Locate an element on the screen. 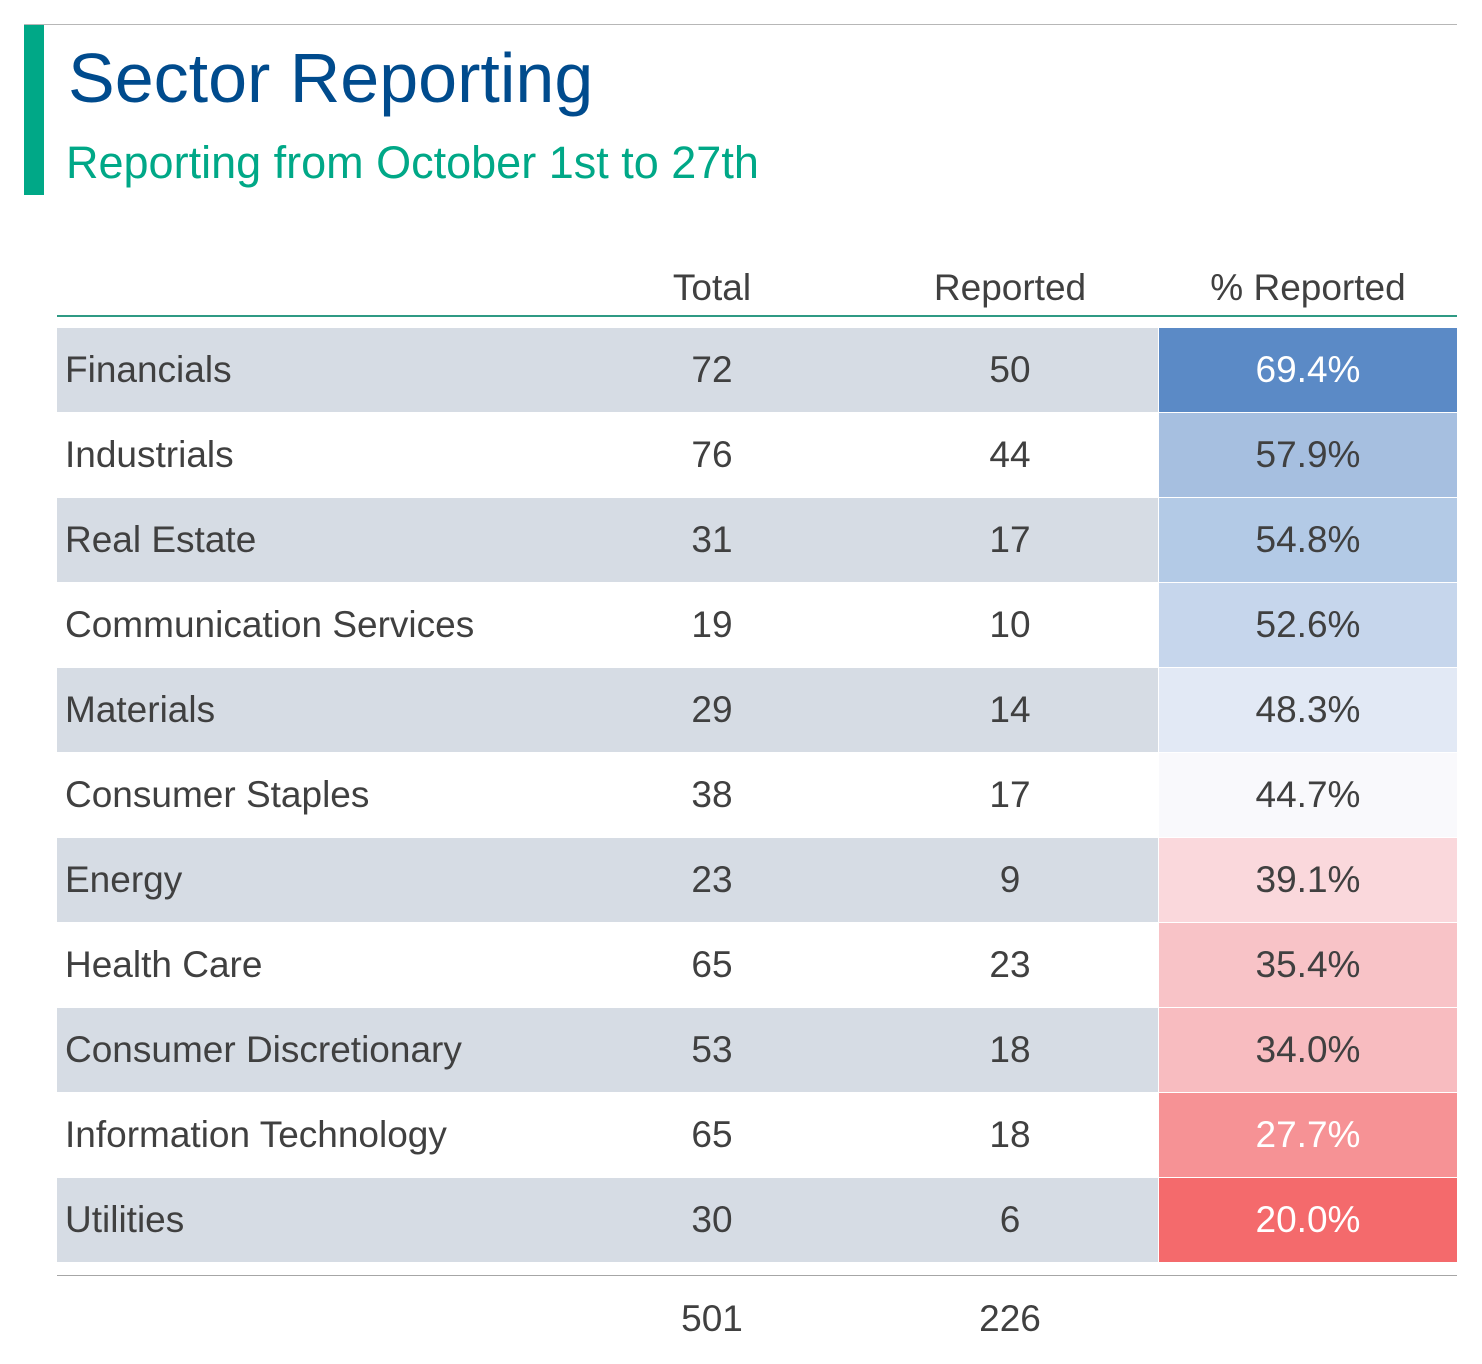 The height and width of the screenshot is (1364, 1482). table-row: Consumer Staples 38 17 44.7% is located at coordinates (757, 795).